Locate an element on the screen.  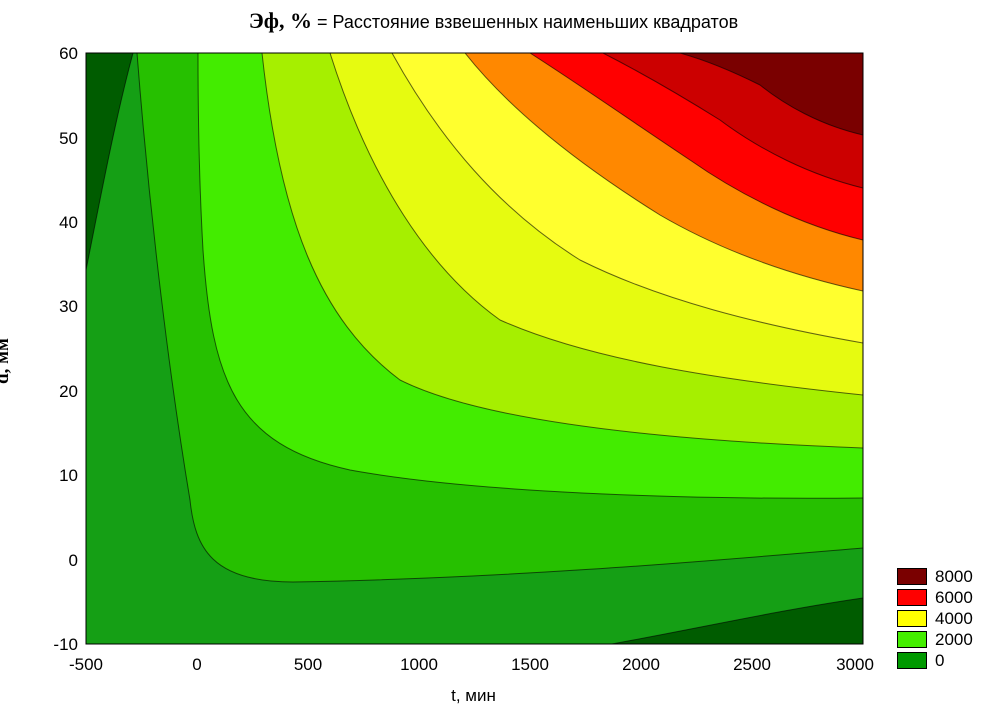
legend: 8000 6000 4000 2000 0 is located at coordinates (935, 618).